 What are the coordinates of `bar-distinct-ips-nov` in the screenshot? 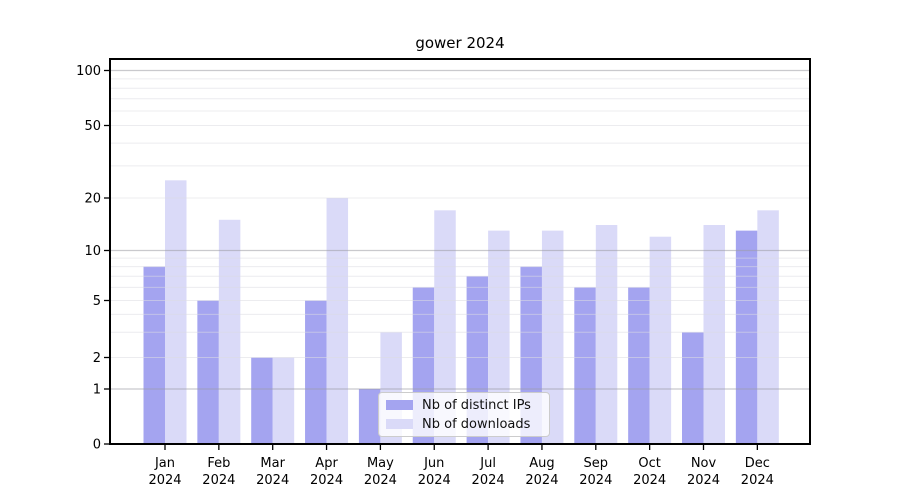 It's located at (693, 388).